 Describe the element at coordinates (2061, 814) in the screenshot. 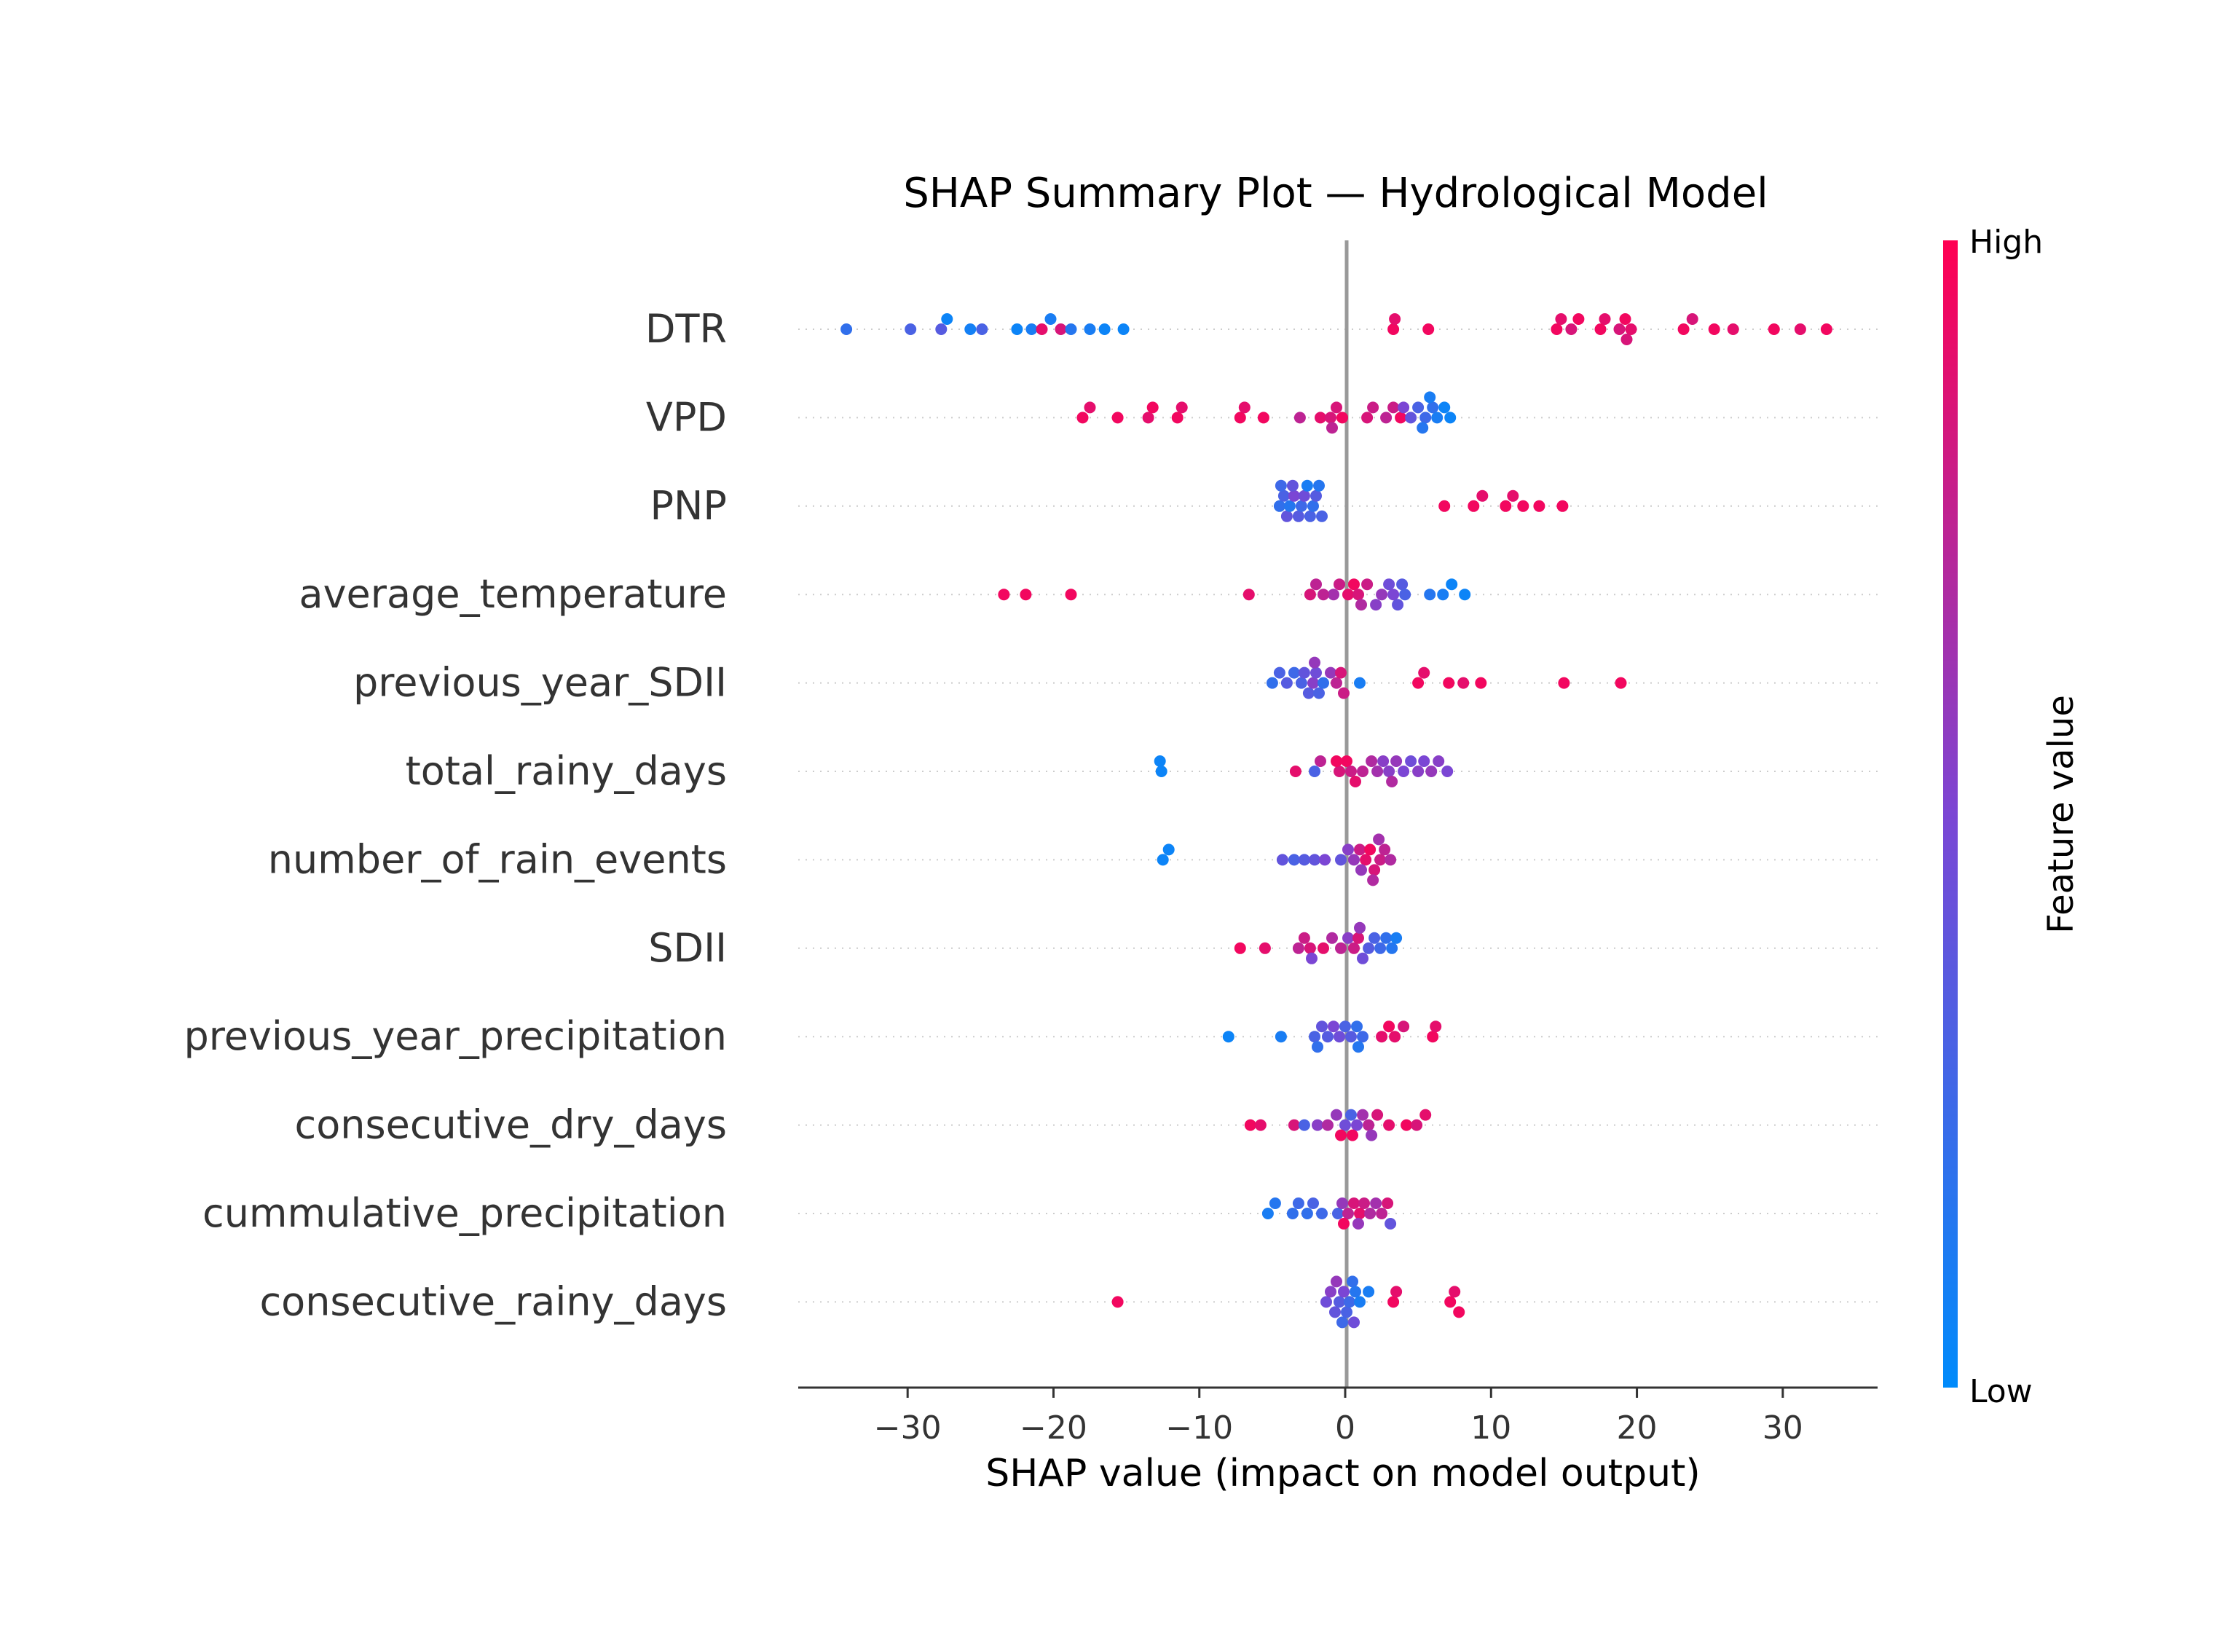

I see `colorbar-axis-label: Feature value` at that location.